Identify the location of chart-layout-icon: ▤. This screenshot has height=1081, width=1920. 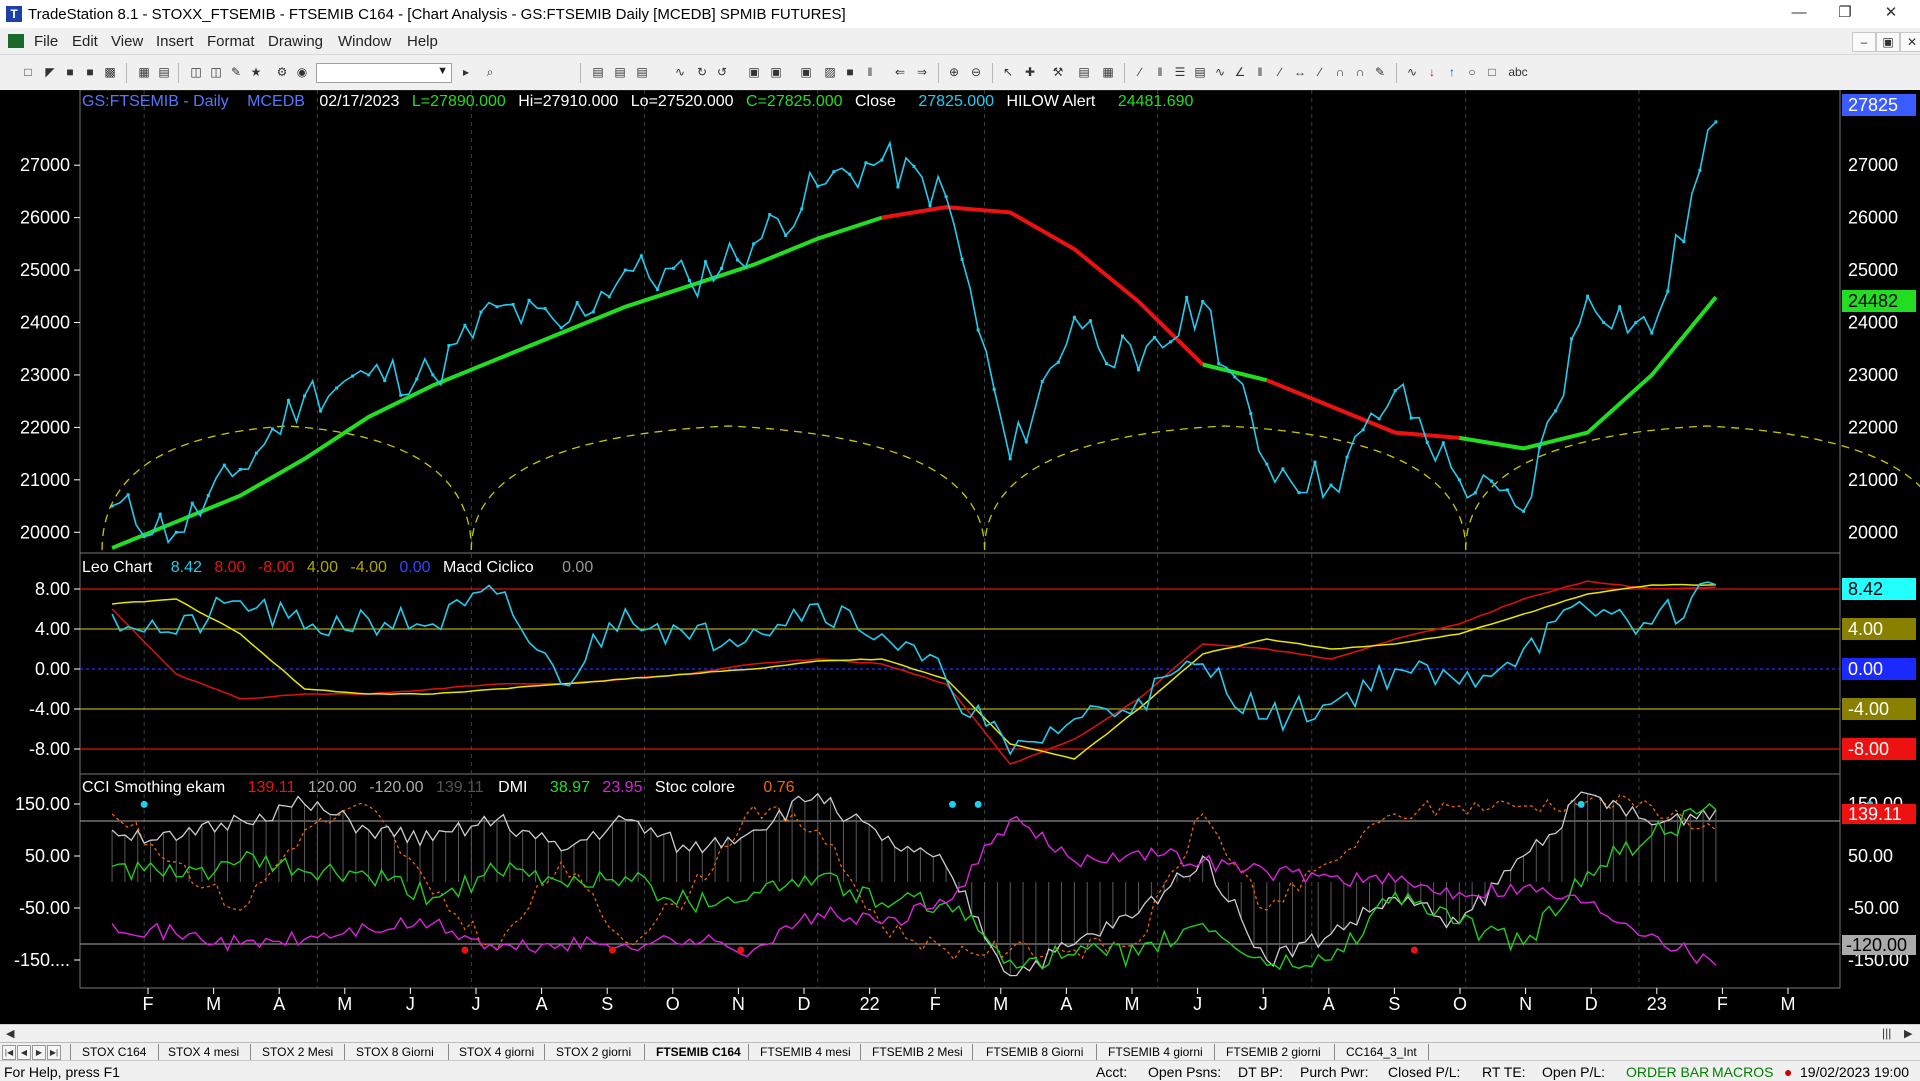
(598, 72).